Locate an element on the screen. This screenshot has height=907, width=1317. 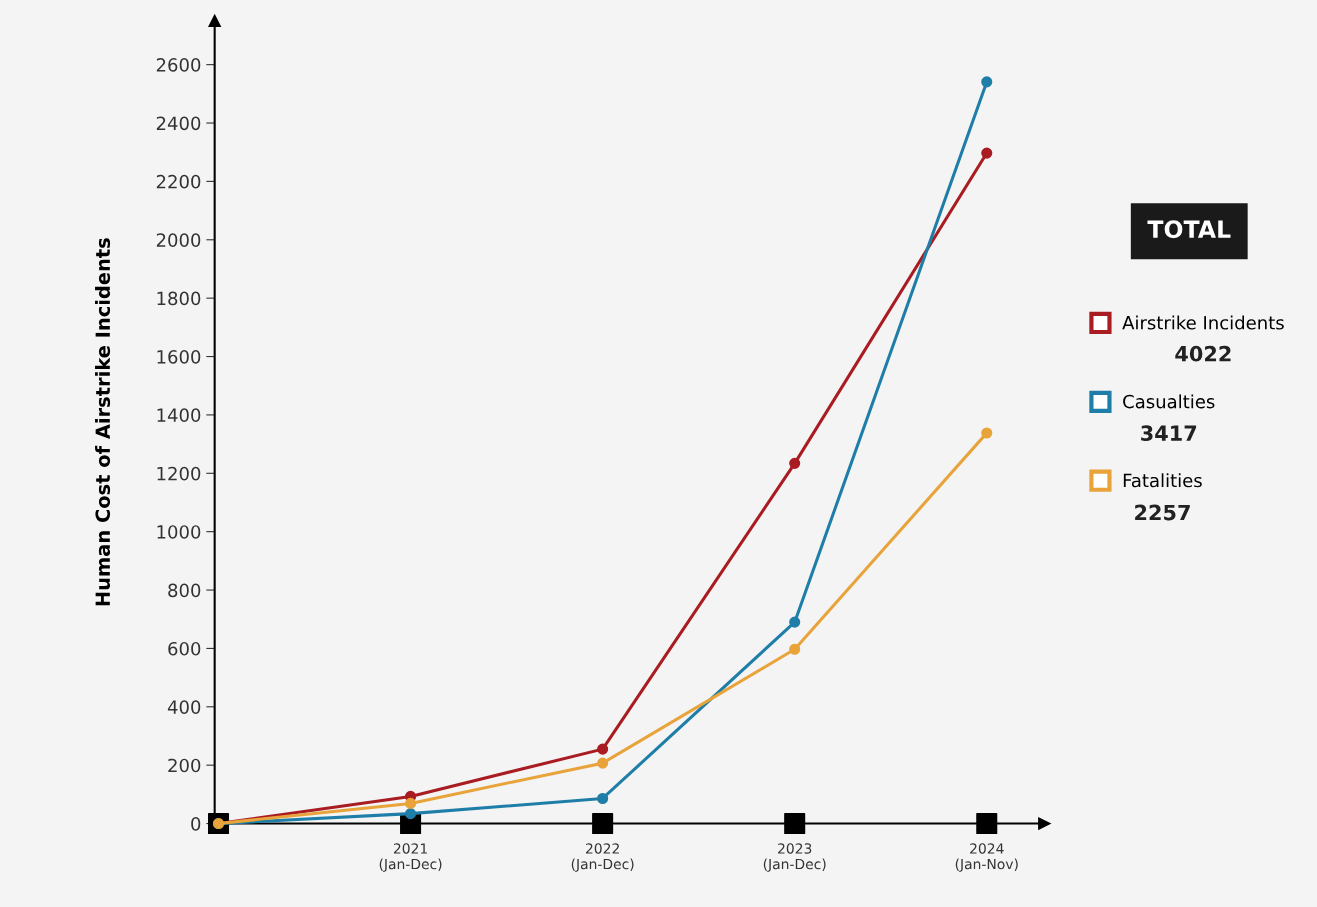
y-tick-label: 400 is located at coordinates (184, 707).